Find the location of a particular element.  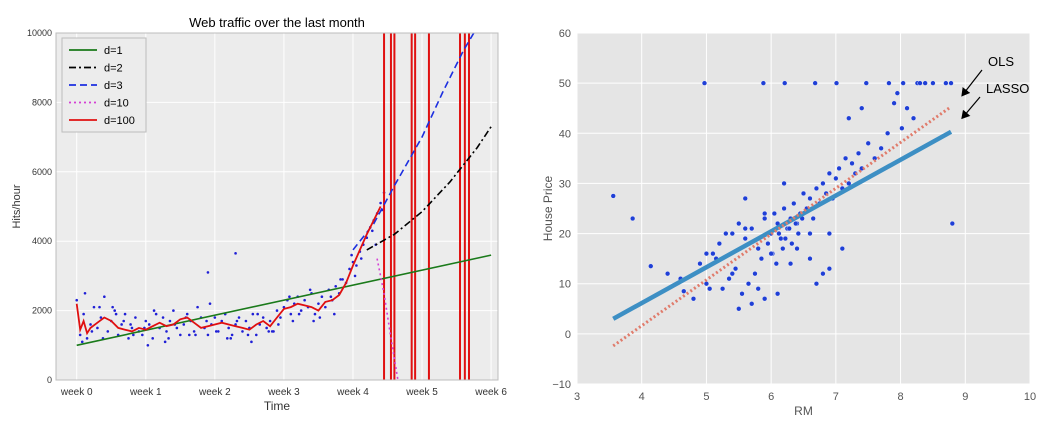

chart1-y-tick-label: 0 is located at coordinates (49, 380).